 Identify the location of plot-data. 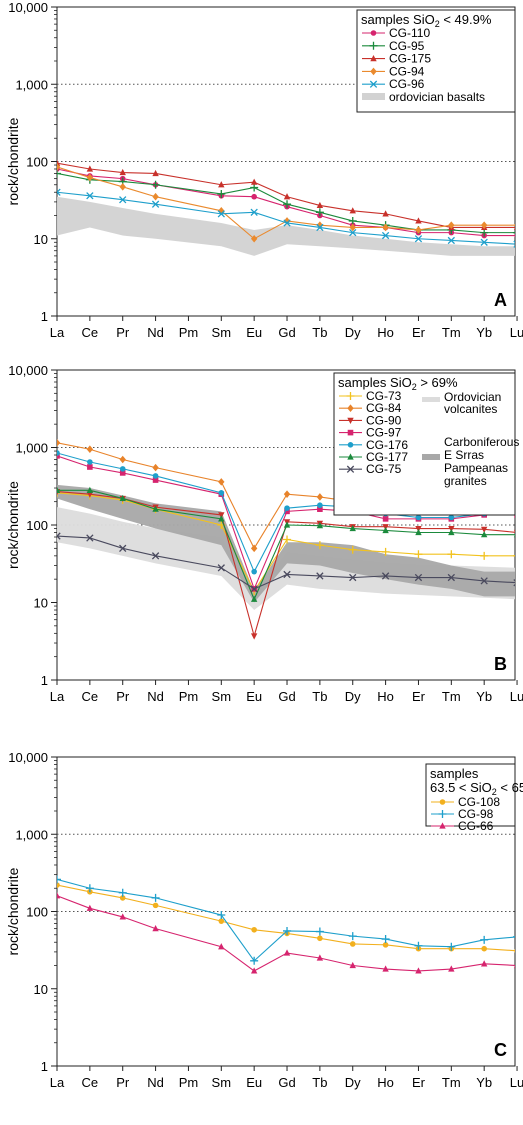
(286, 924).